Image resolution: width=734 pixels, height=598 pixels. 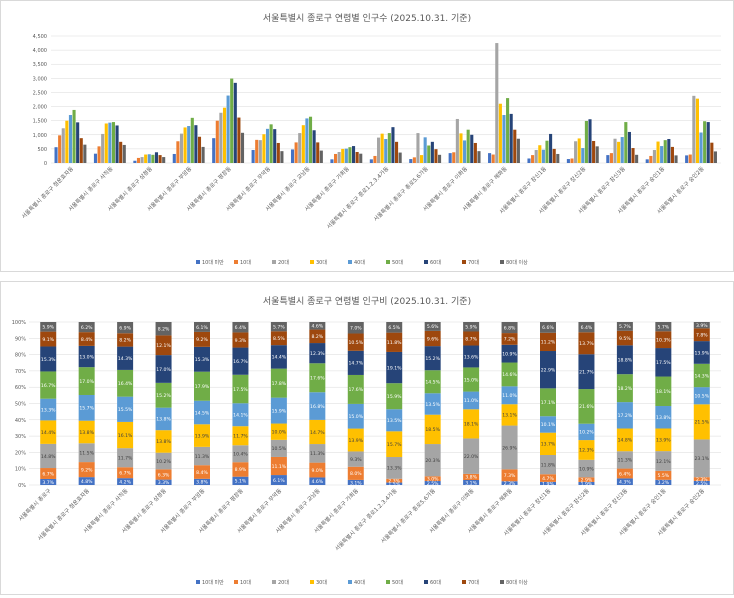 I want to click on data-label-2-3: 16.1%, so click(x=125, y=436).